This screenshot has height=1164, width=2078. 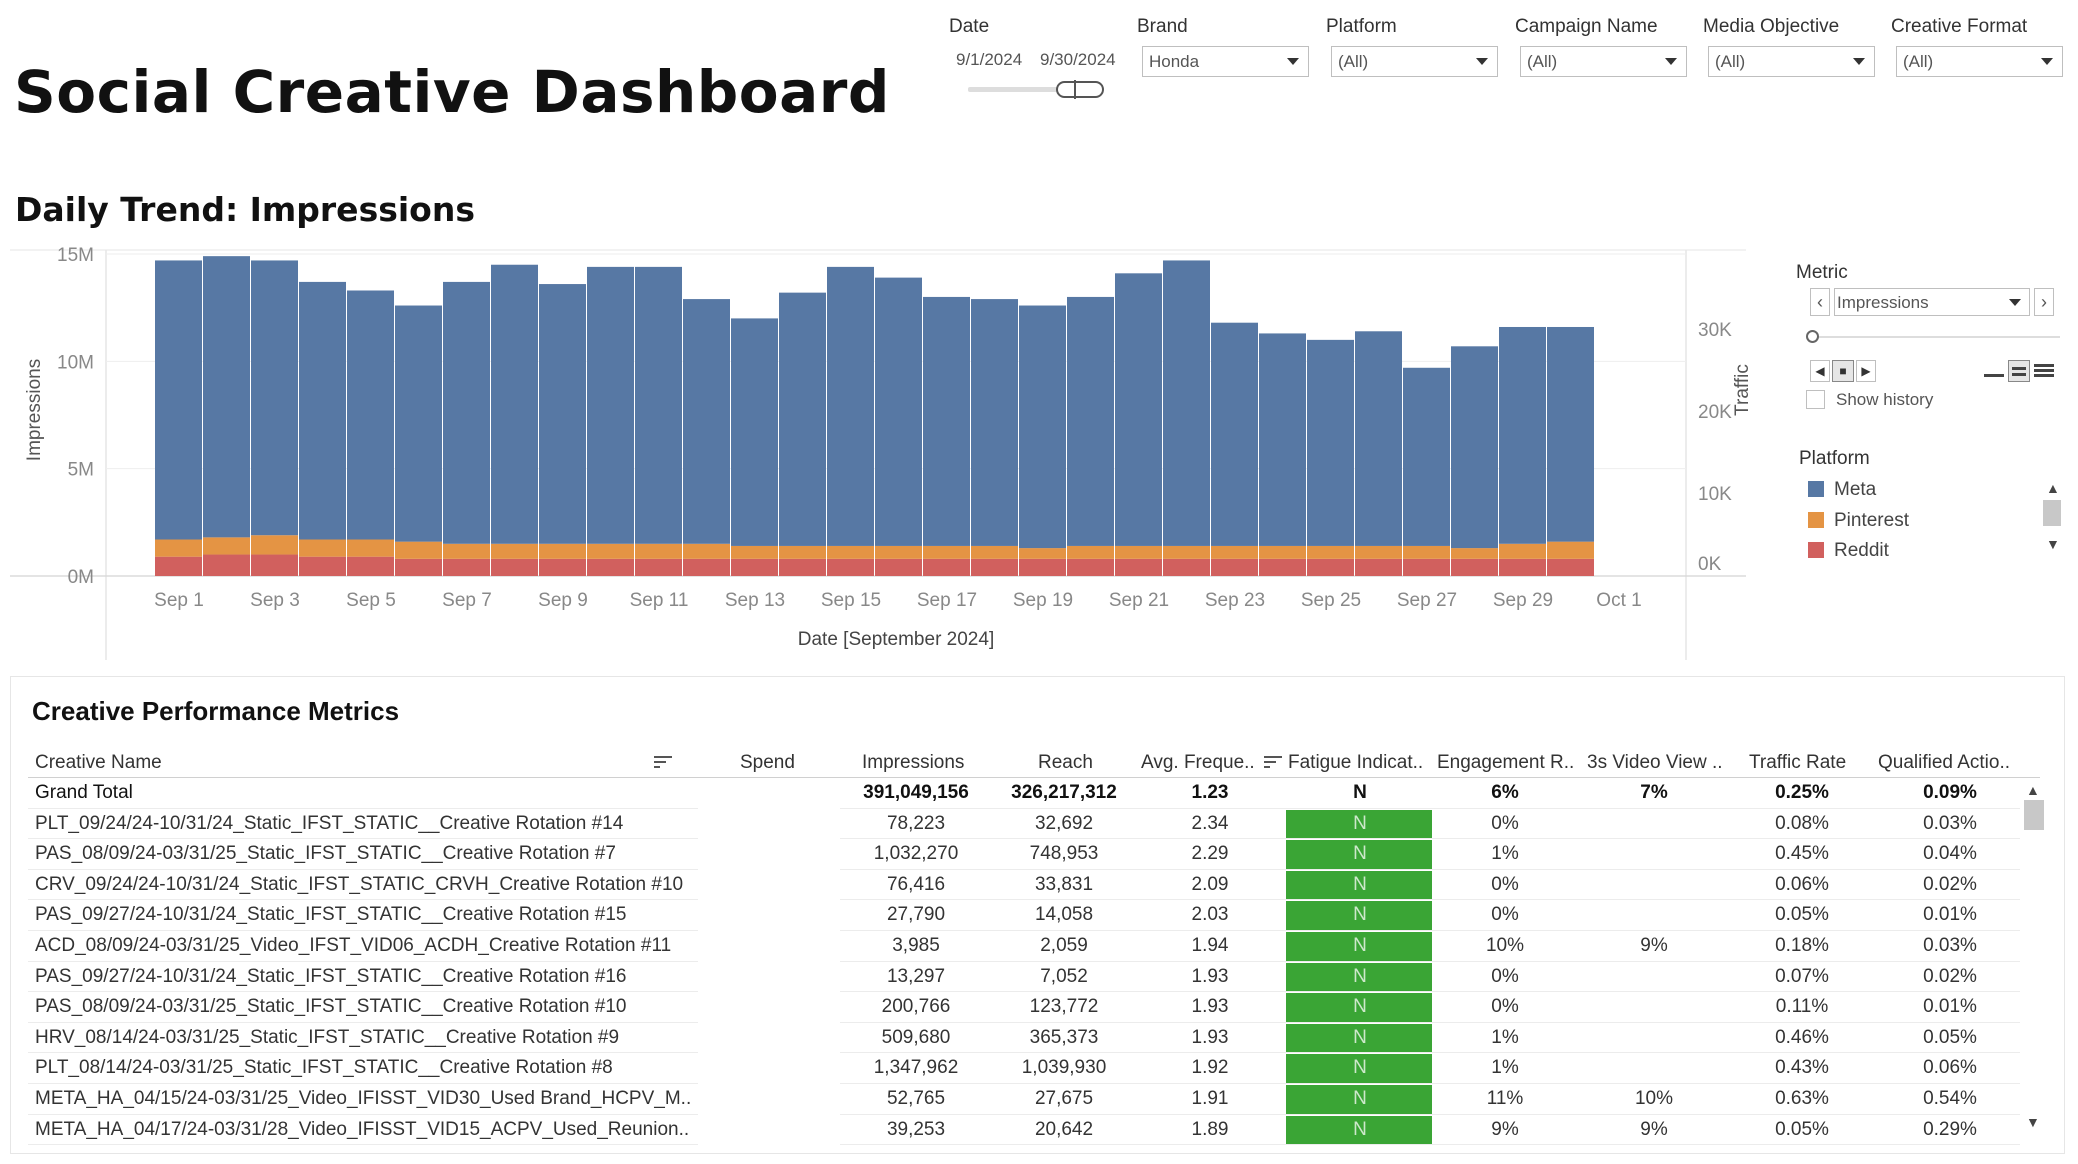 I want to click on format-dropdown: (All), so click(x=1979, y=61).